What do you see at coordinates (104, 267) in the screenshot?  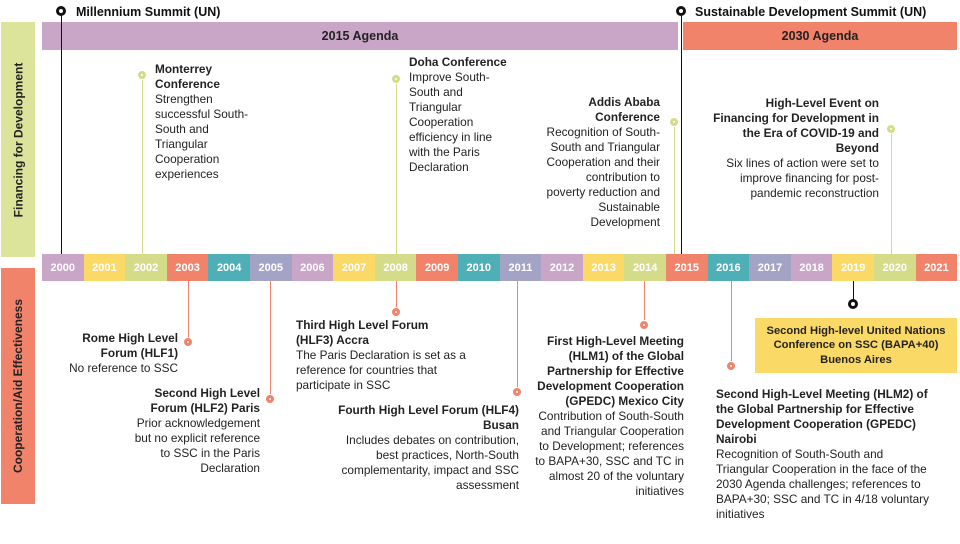 I see `year-cell-2001: 2001` at bounding box center [104, 267].